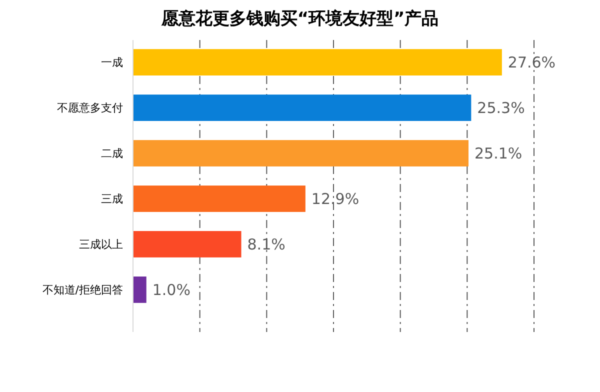  Describe the element at coordinates (82, 290) in the screenshot. I see `y-tick-label: 不知道/拒绝回答` at that location.